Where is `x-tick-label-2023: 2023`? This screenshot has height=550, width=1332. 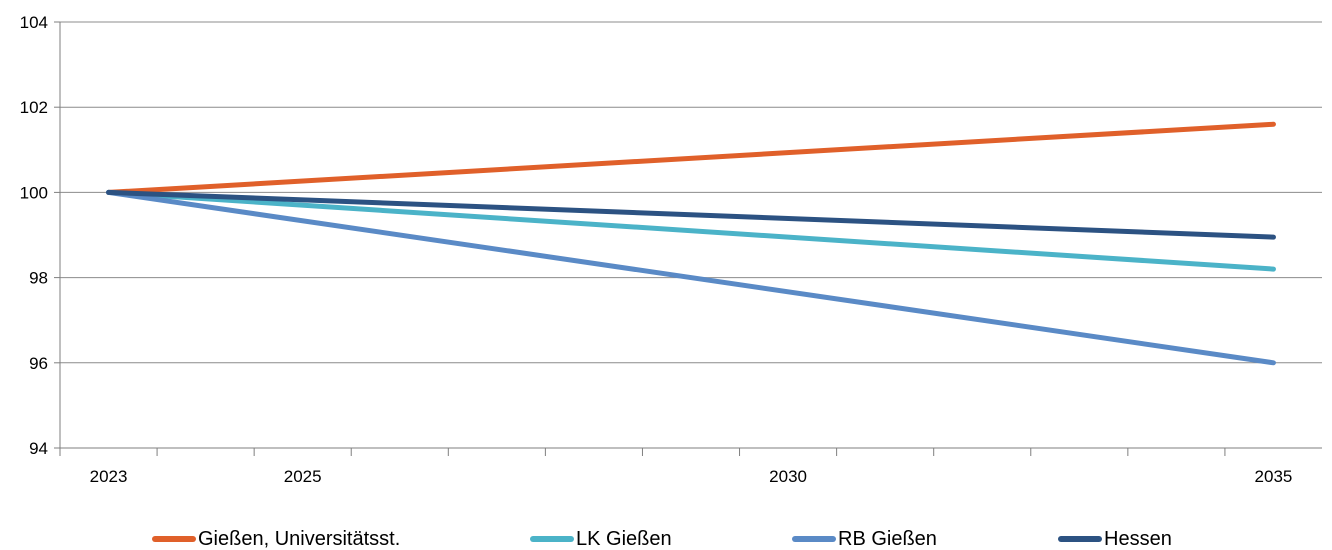 x-tick-label-2023: 2023 is located at coordinates (109, 476).